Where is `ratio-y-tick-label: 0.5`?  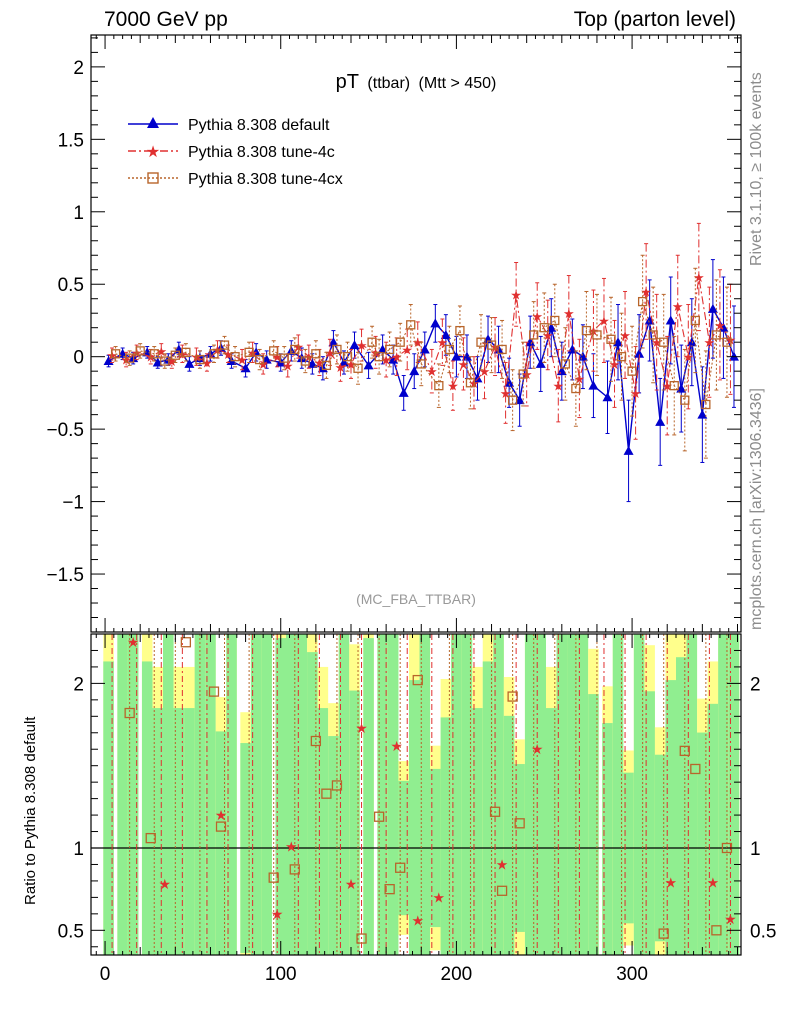
ratio-y-tick-label: 0.5 is located at coordinates (71, 931).